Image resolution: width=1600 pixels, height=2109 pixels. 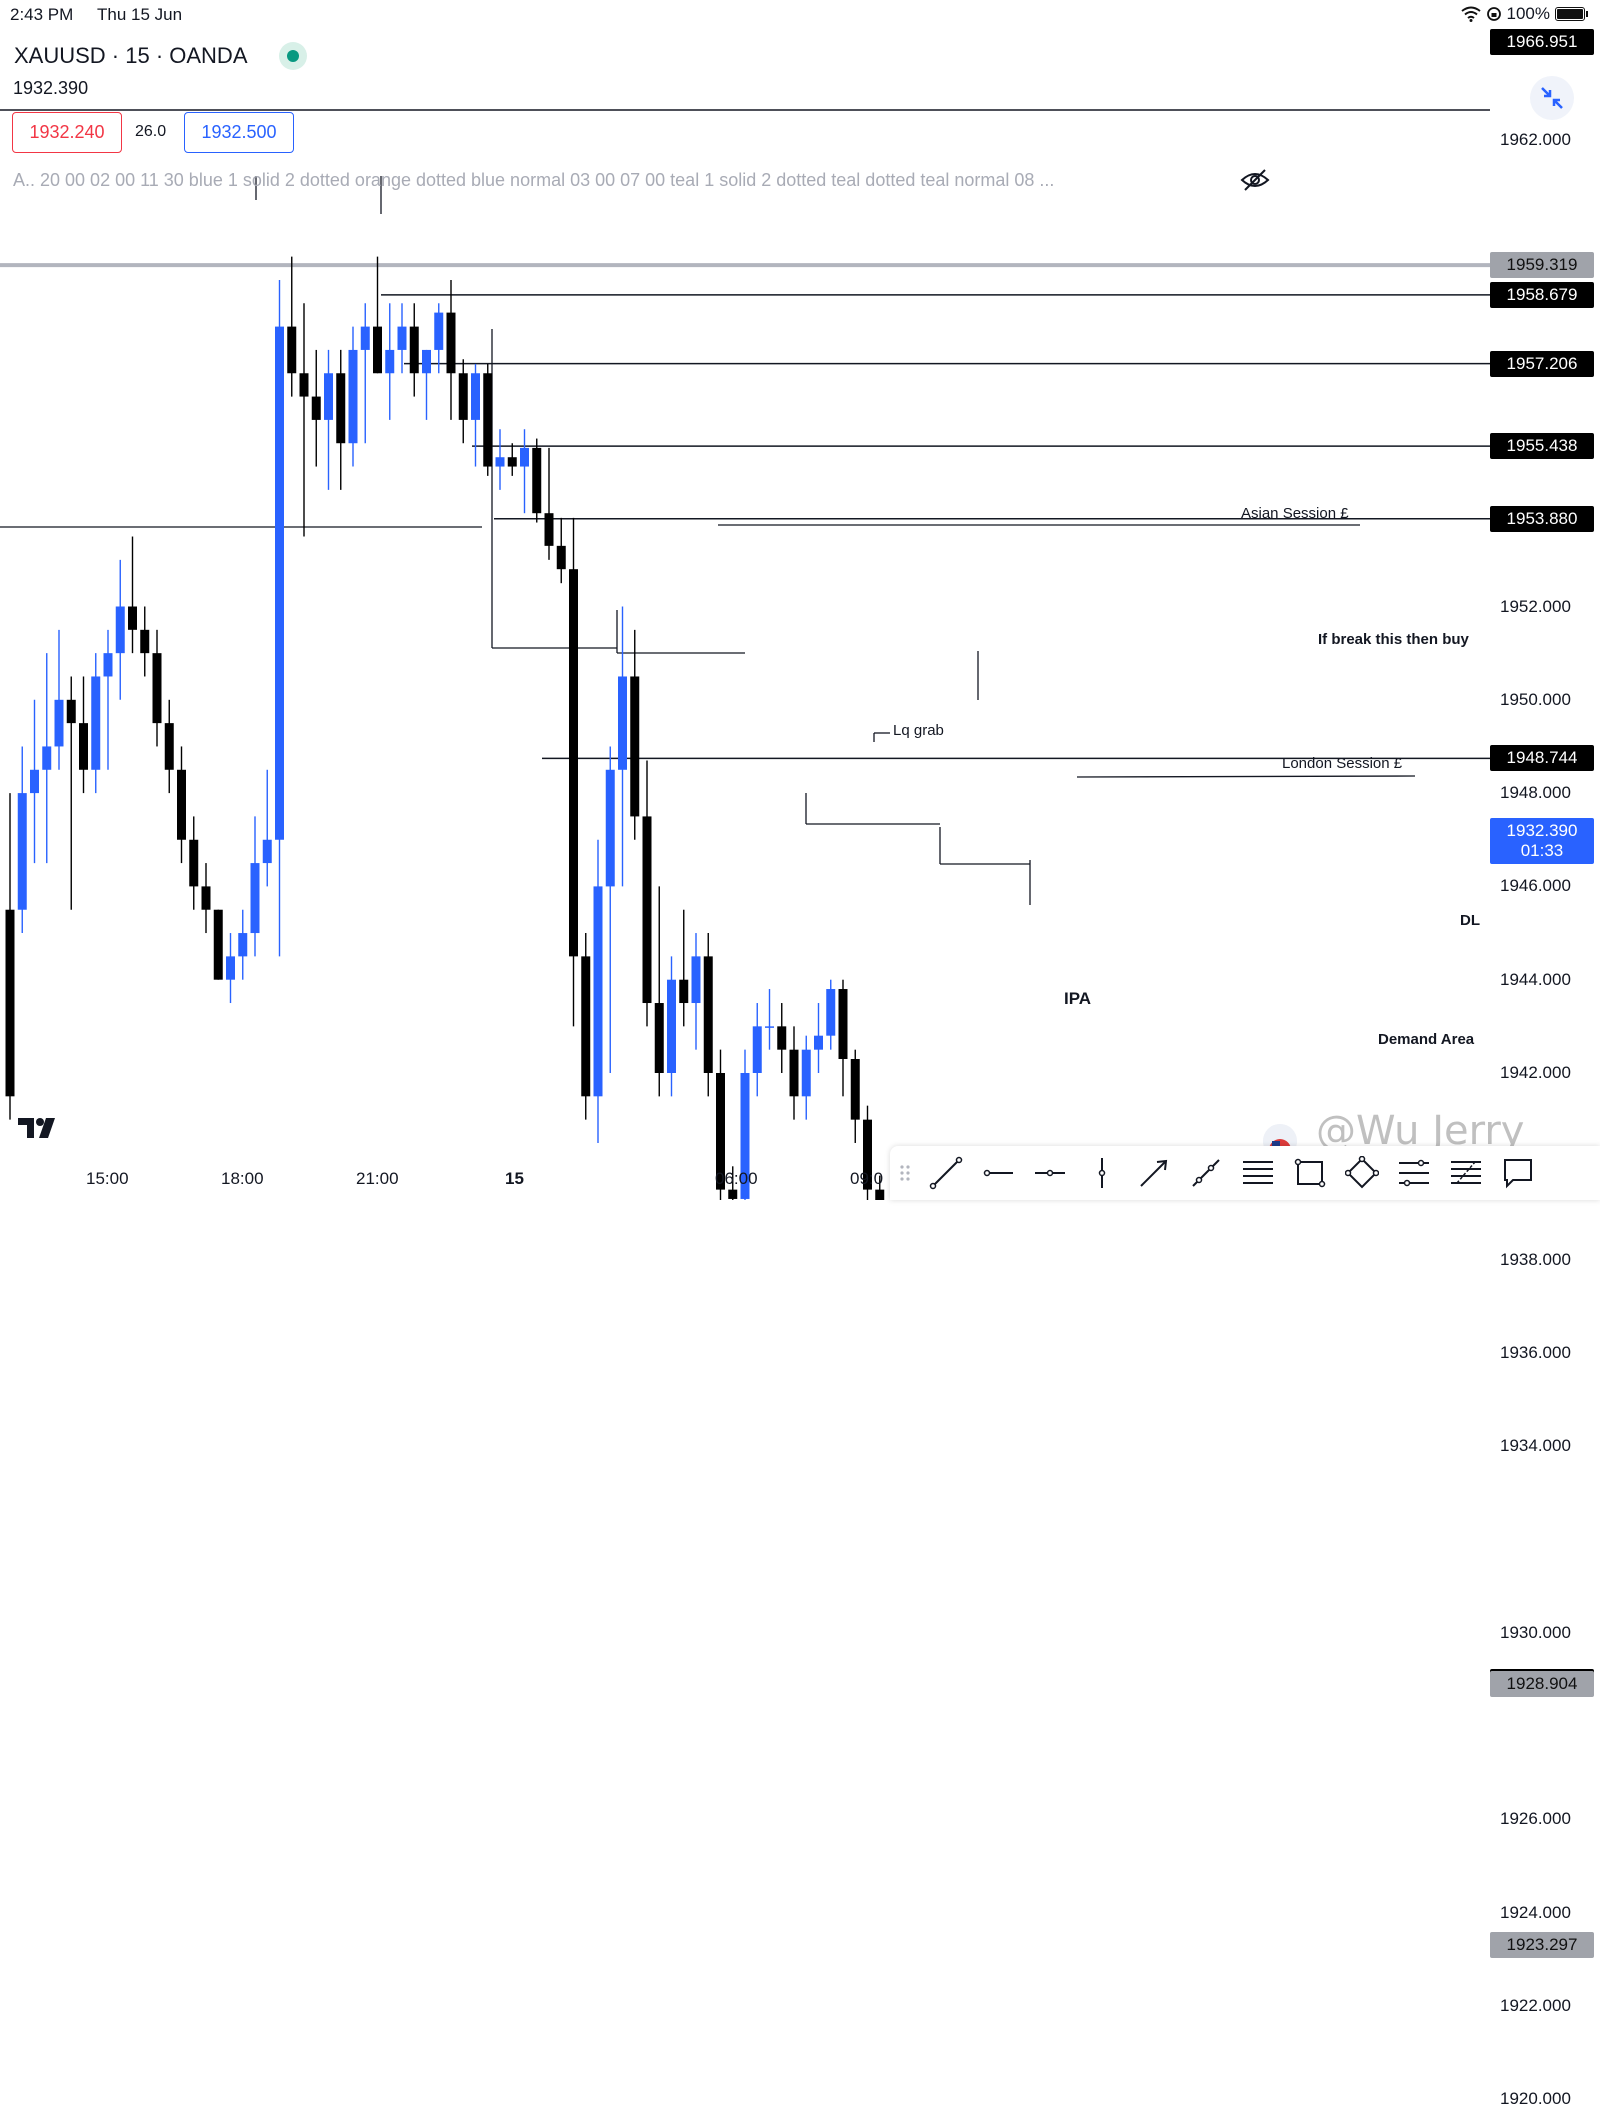 I want to click on parallel-channel-tool, so click(x=1258, y=1173).